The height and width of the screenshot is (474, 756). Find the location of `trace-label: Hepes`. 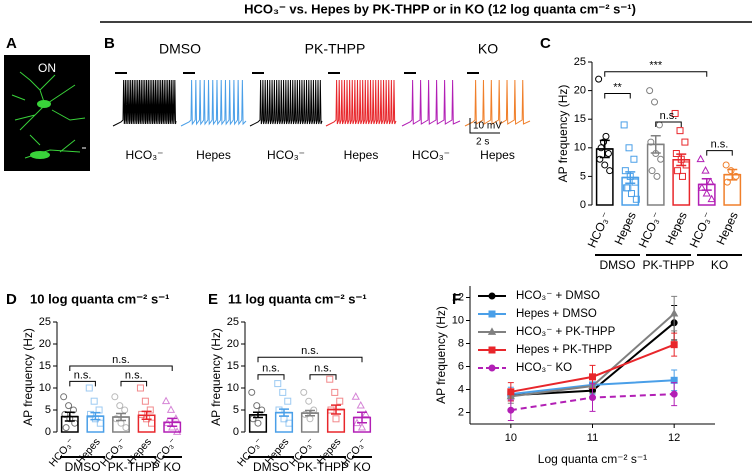

trace-label: Hepes is located at coordinates (497, 155).